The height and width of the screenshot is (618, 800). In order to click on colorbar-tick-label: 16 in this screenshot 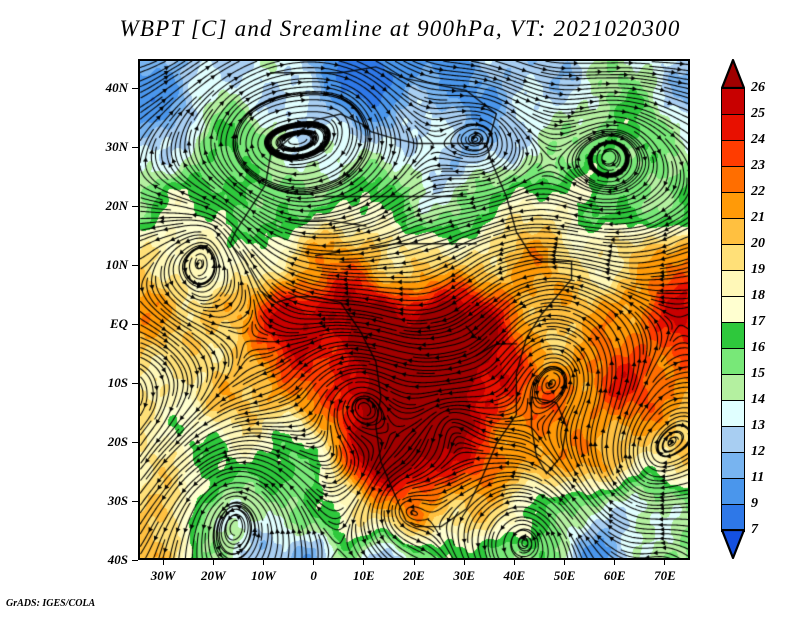, I will do `click(758, 347)`.